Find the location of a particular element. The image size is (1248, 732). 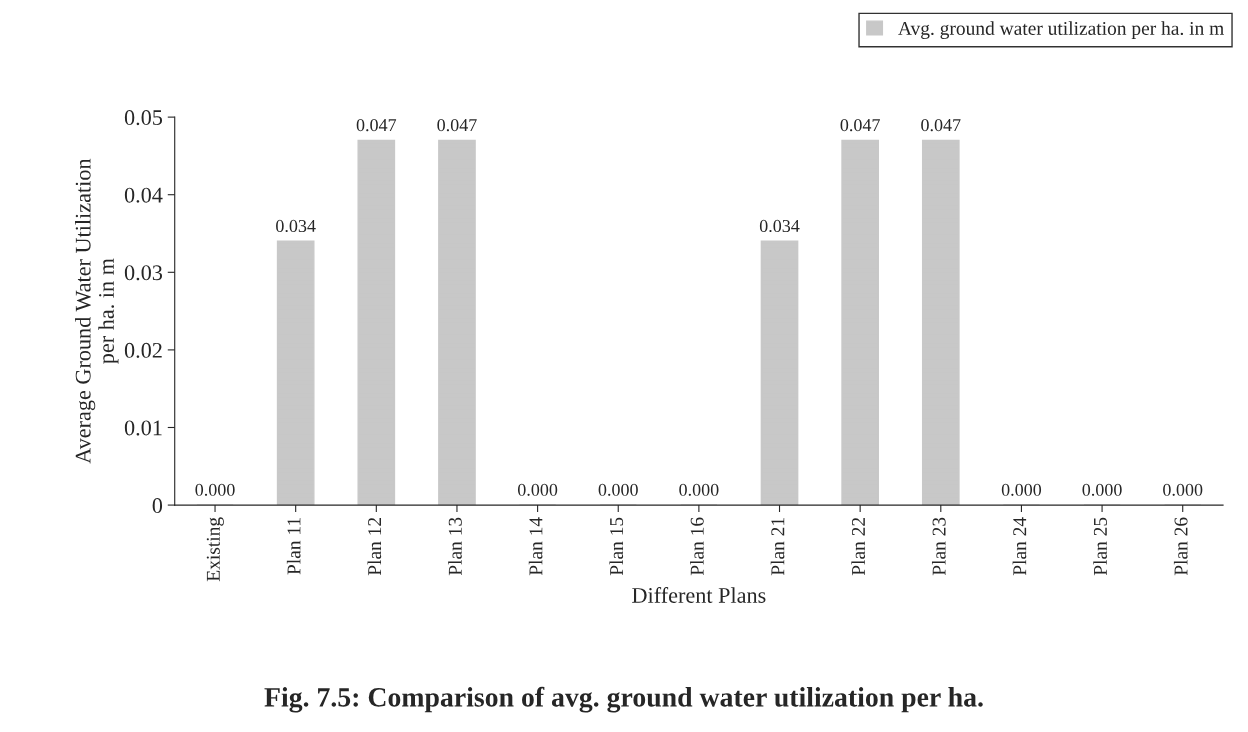

y-tick-label: 0.04 is located at coordinates (143, 195).